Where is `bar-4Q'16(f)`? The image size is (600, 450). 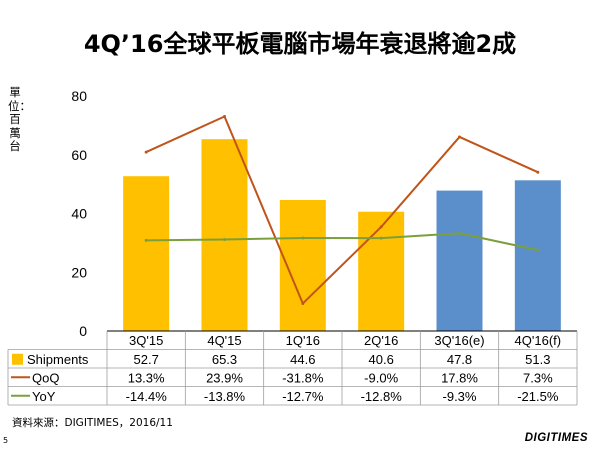
bar-4Q'16(f) is located at coordinates (537, 255).